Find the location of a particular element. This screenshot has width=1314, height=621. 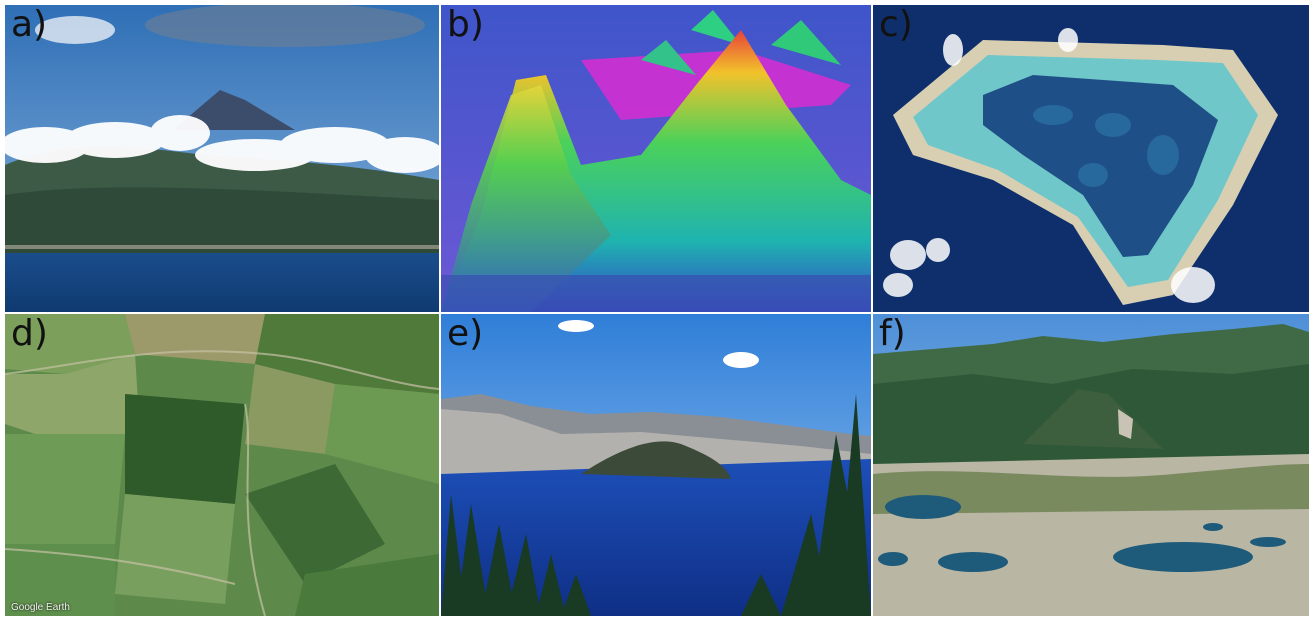

panel-label-d: d) is located at coordinates (29, 334).